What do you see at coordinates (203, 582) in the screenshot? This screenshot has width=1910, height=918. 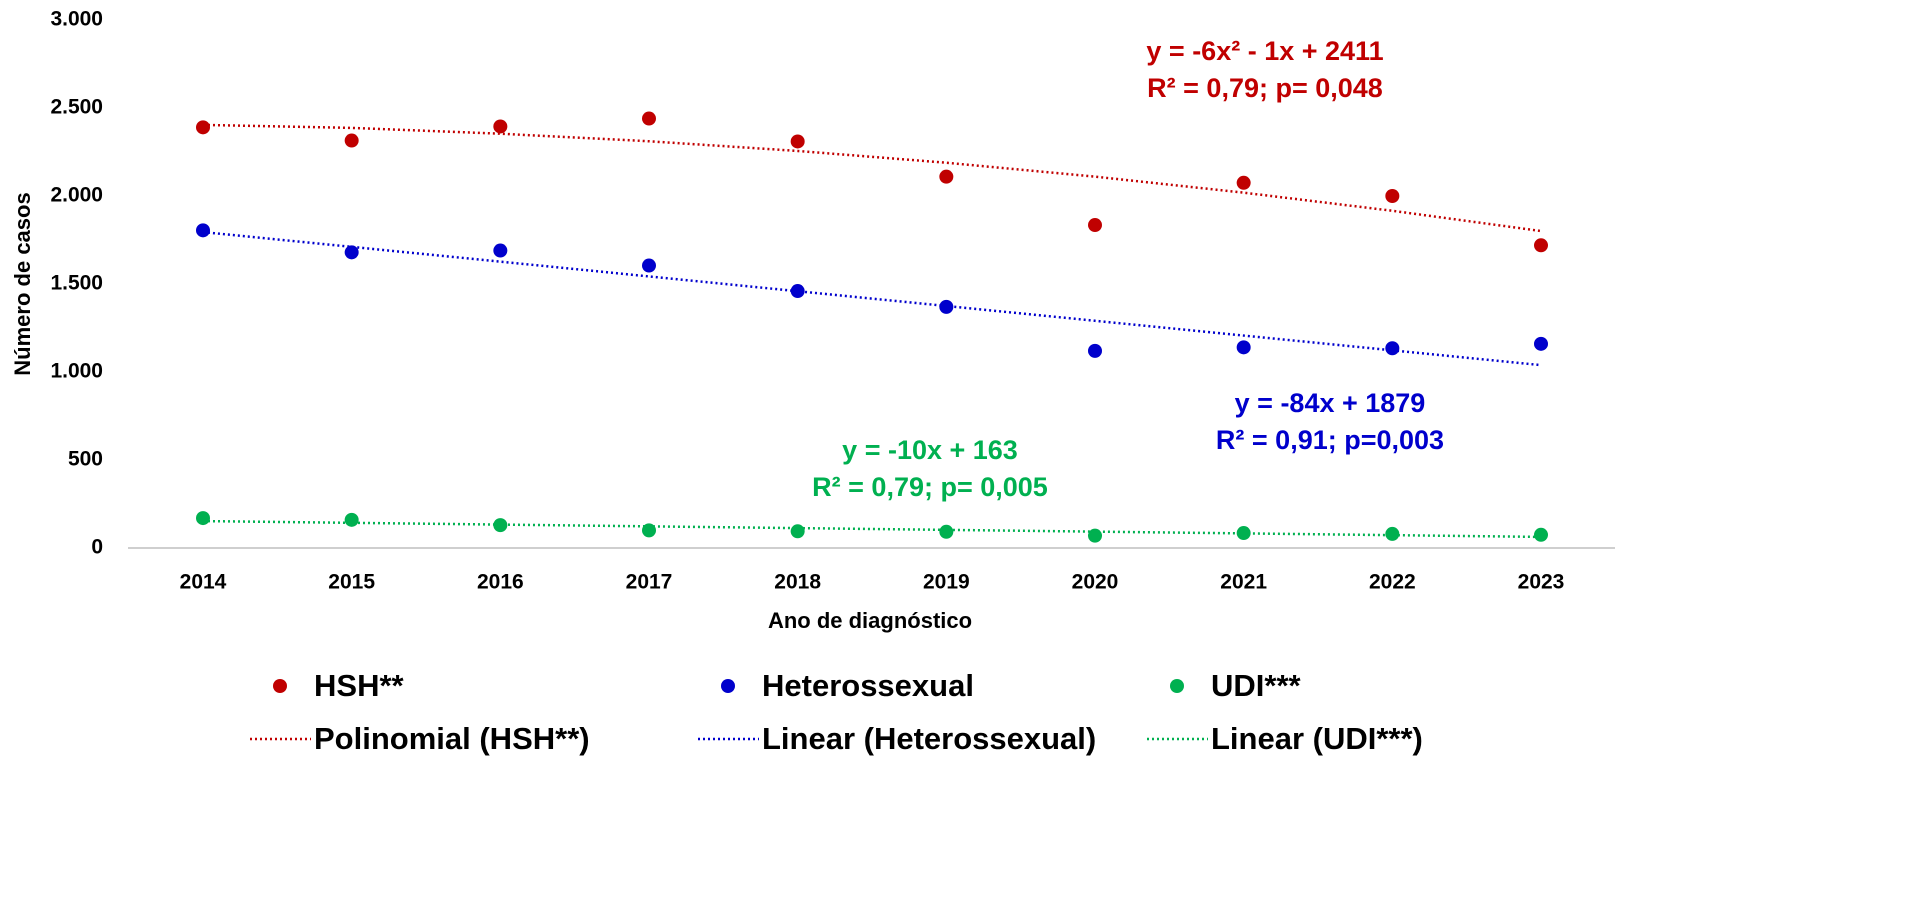 I see `x-tick-label: 2014` at bounding box center [203, 582].